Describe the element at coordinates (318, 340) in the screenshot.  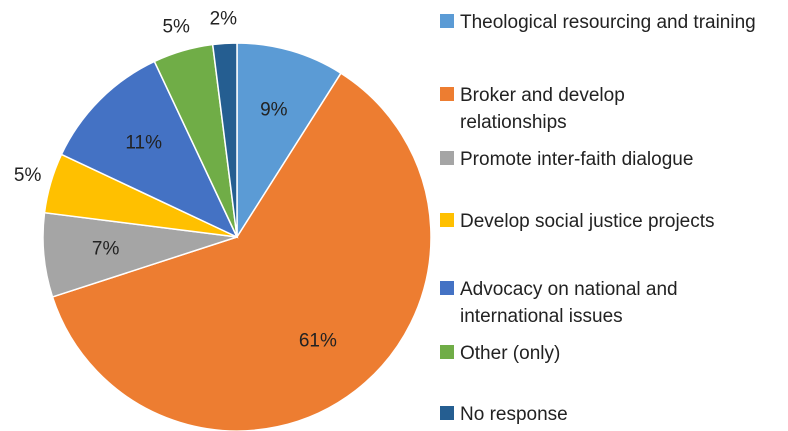
I see `data-label: 61%` at that location.